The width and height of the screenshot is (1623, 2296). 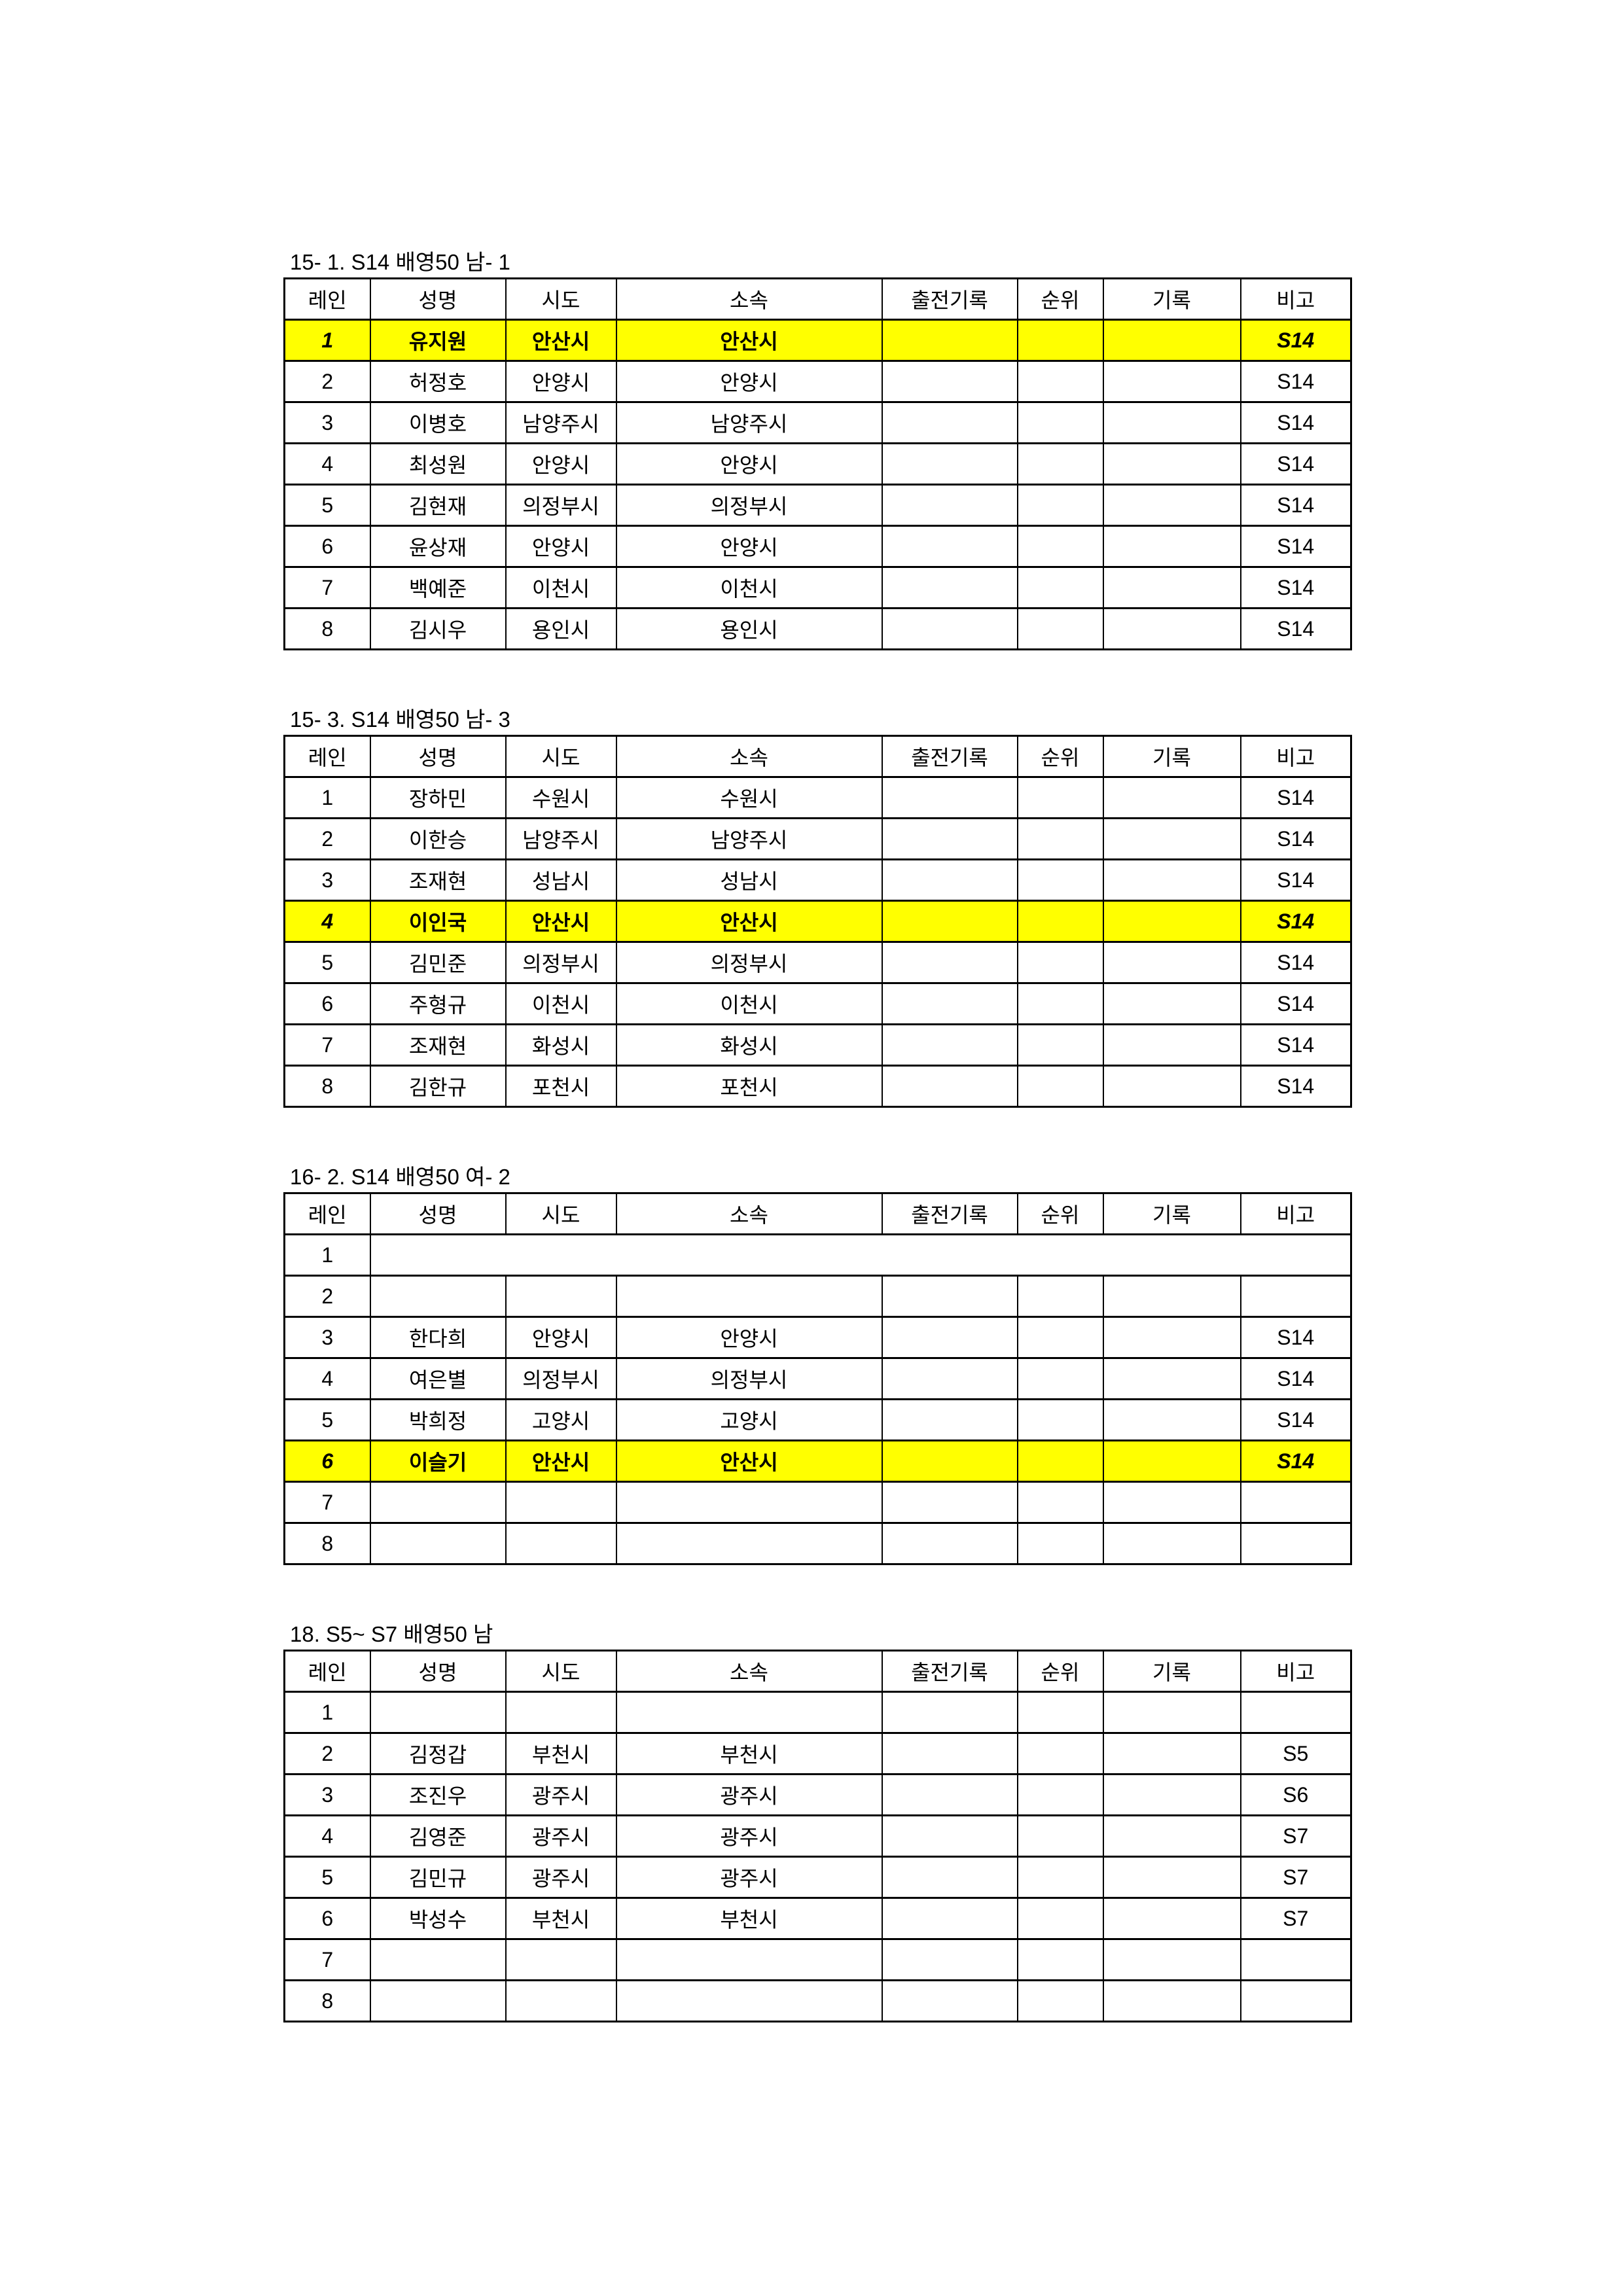 I want to click on lane-row: 3 한다희 안양시 안양시 S14, so click(x=818, y=1337).